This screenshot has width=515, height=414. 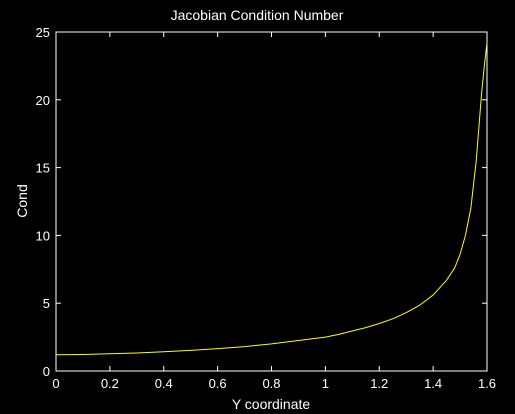 What do you see at coordinates (257, 15) in the screenshot?
I see `chart-title: Jacobian Condition Number` at bounding box center [257, 15].